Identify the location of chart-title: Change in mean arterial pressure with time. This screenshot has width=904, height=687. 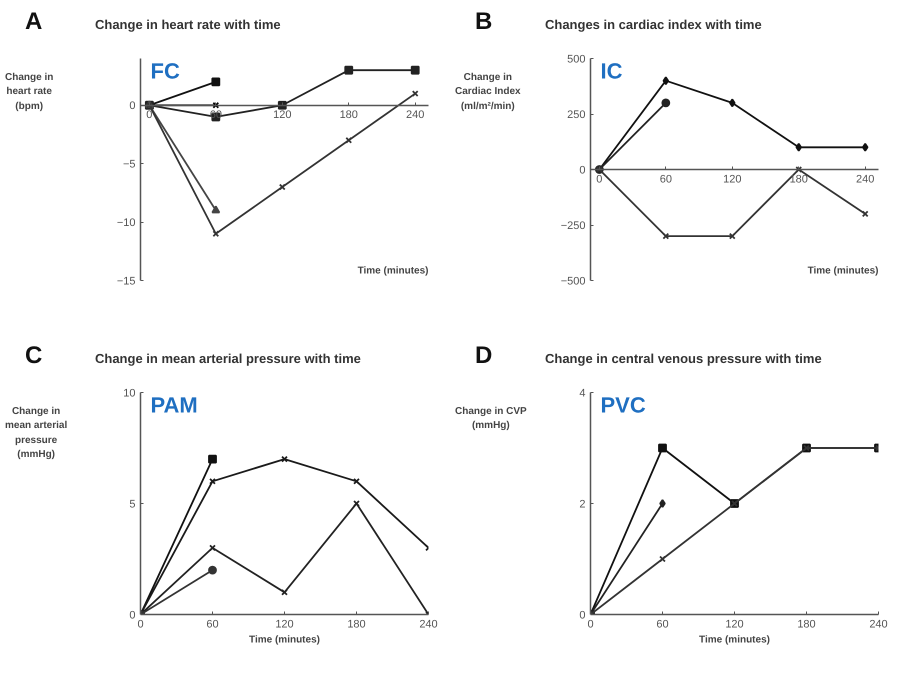
(227, 359).